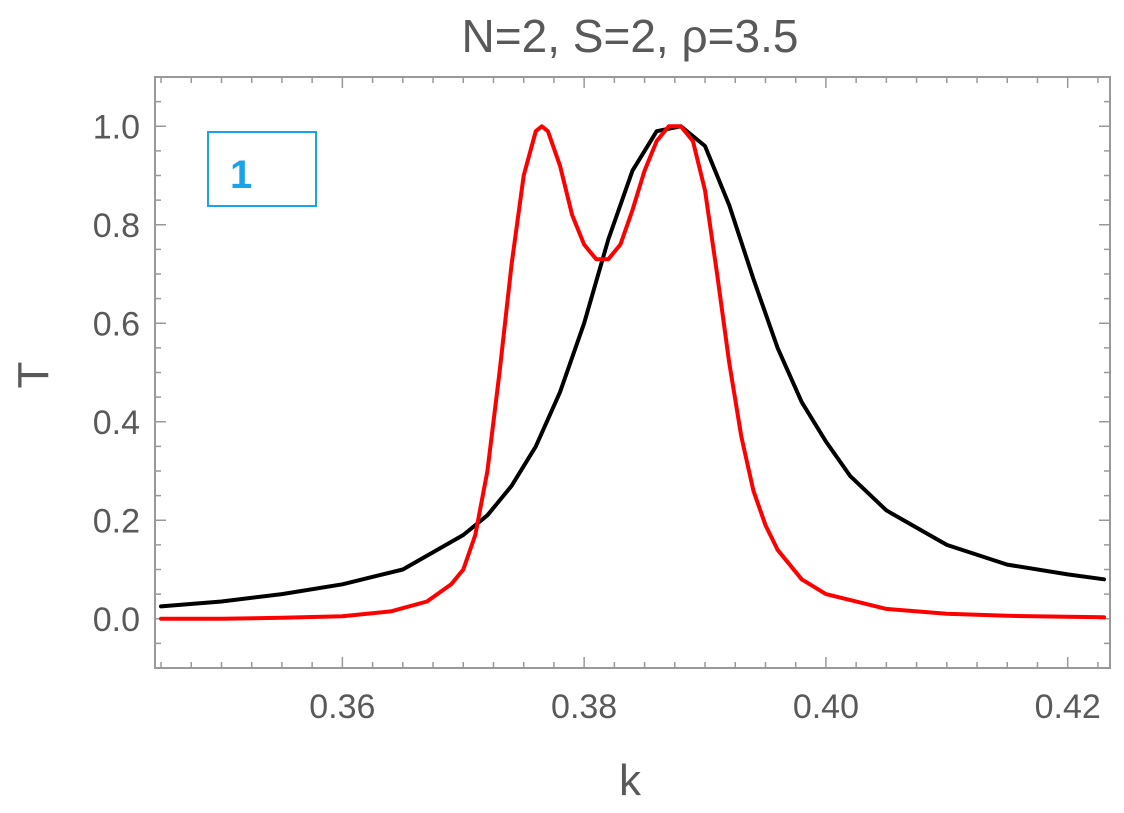 The height and width of the screenshot is (813, 1124). I want to click on y-tick-label: 0.8, so click(116, 226).